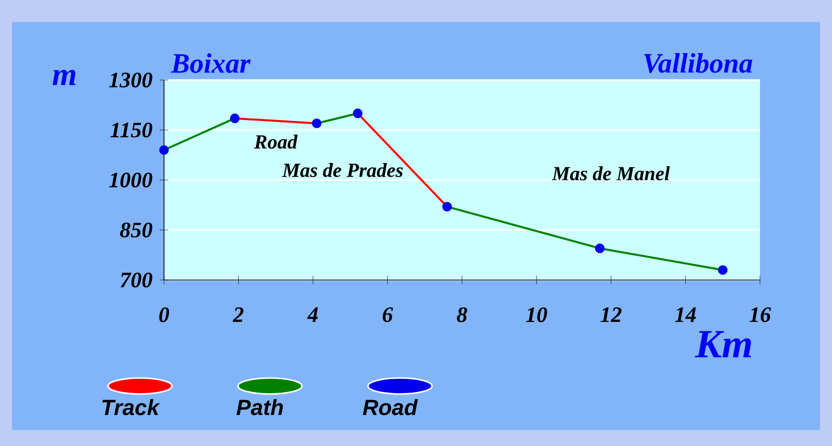 This screenshot has width=832, height=446. I want to click on x-tick-label: 0, so click(164, 314).